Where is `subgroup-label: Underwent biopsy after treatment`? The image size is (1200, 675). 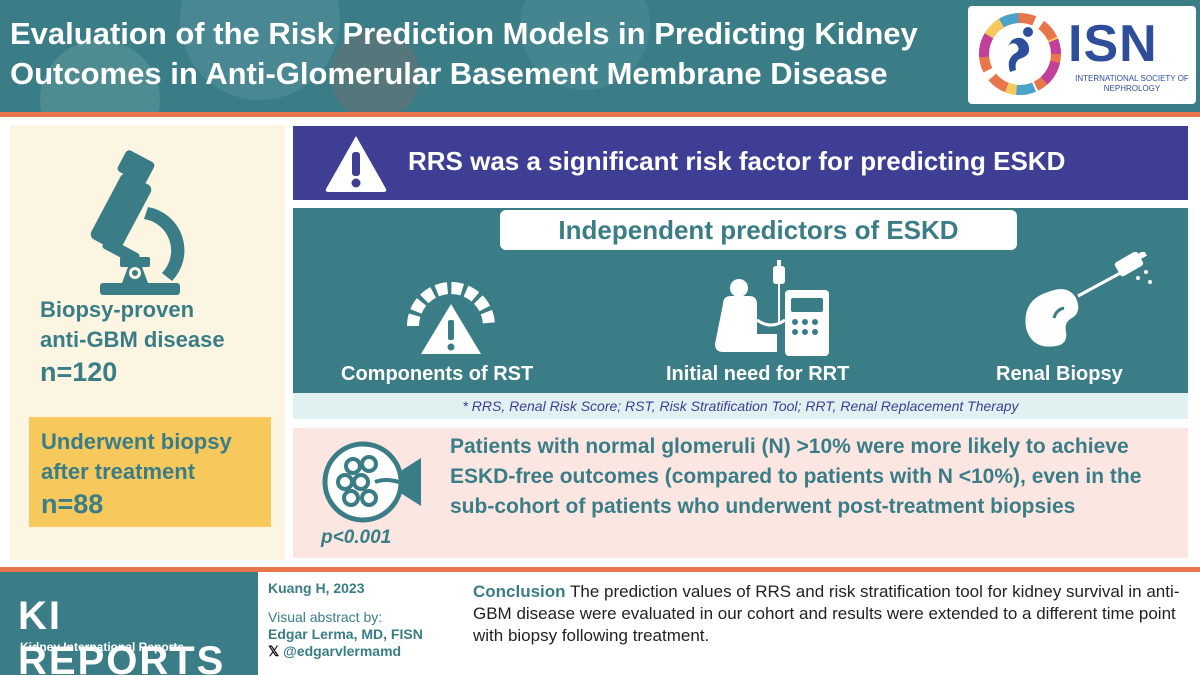 subgroup-label: Underwent biopsy after treatment is located at coordinates (136, 456).